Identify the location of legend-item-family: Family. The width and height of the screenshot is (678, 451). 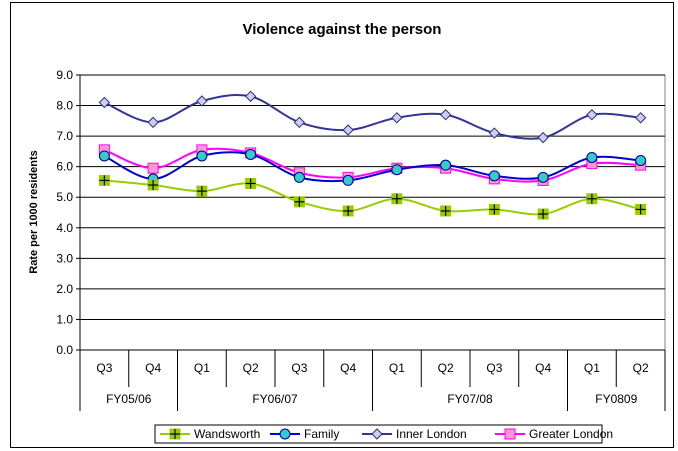
(304, 434).